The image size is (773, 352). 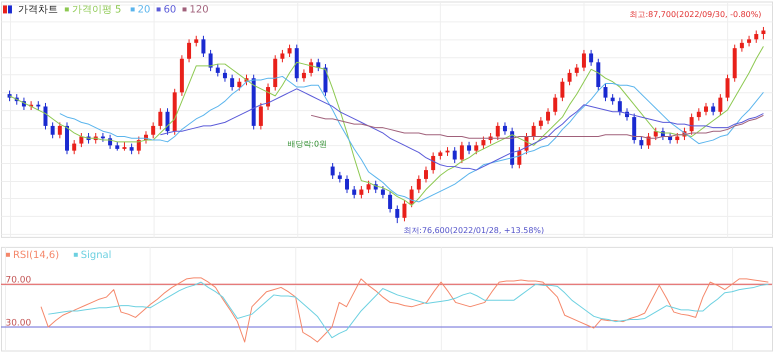 I want to click on text: 최고:87,700(2022/09/30, -0.80%), so click(x=695, y=14).